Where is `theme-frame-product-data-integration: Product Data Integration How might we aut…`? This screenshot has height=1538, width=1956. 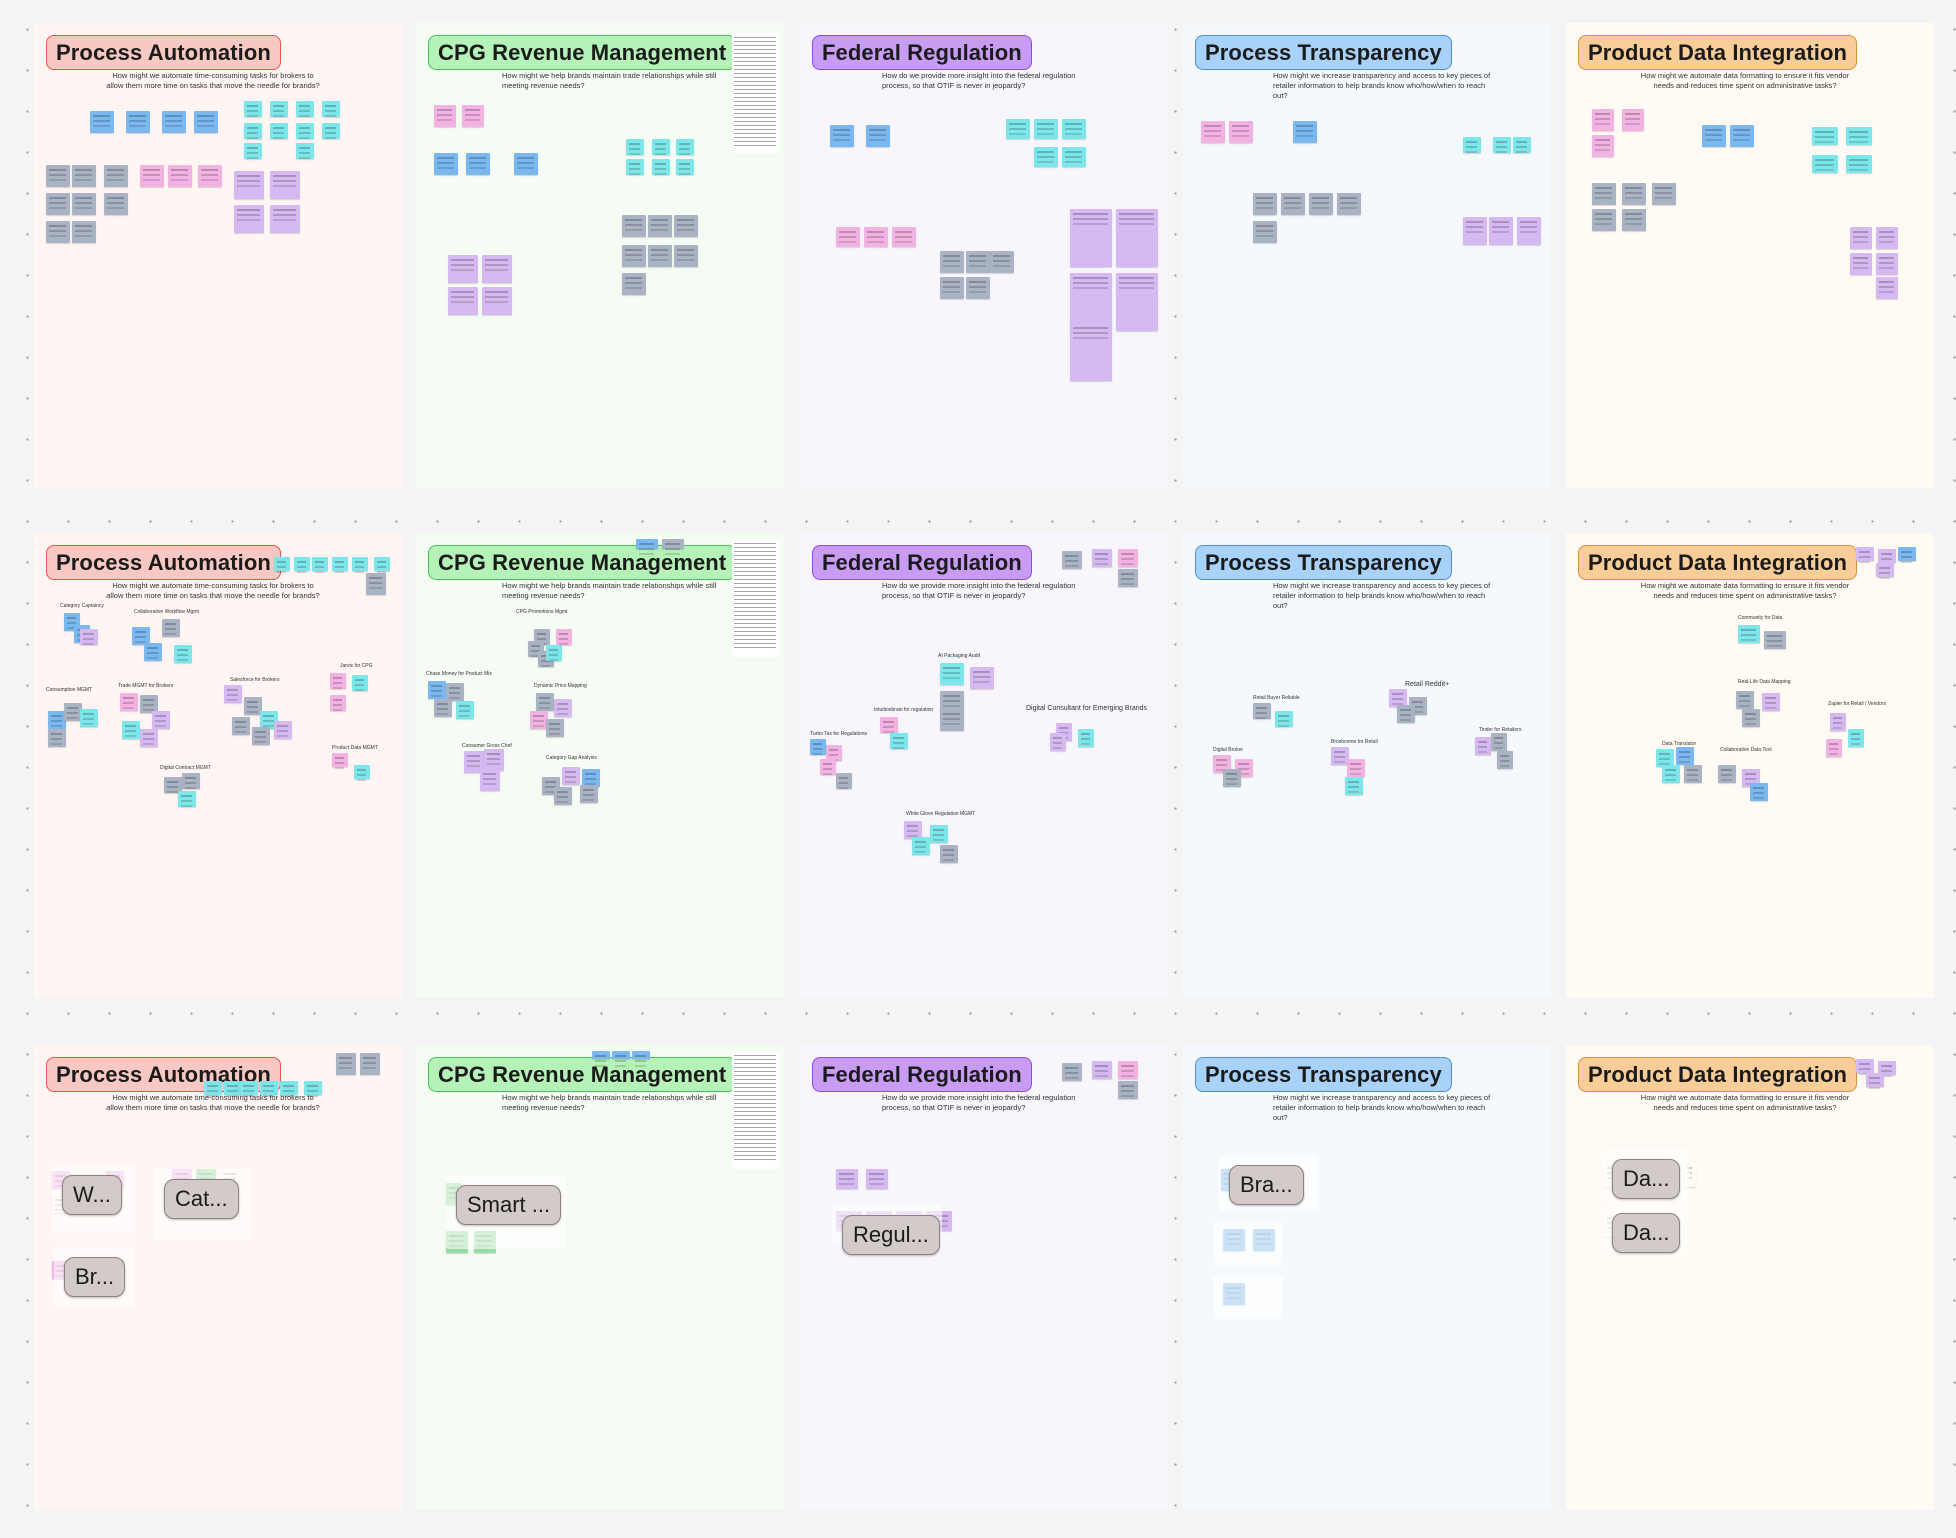 theme-frame-product-data-integration: Product Data Integration How might we aut… is located at coordinates (1750, 765).